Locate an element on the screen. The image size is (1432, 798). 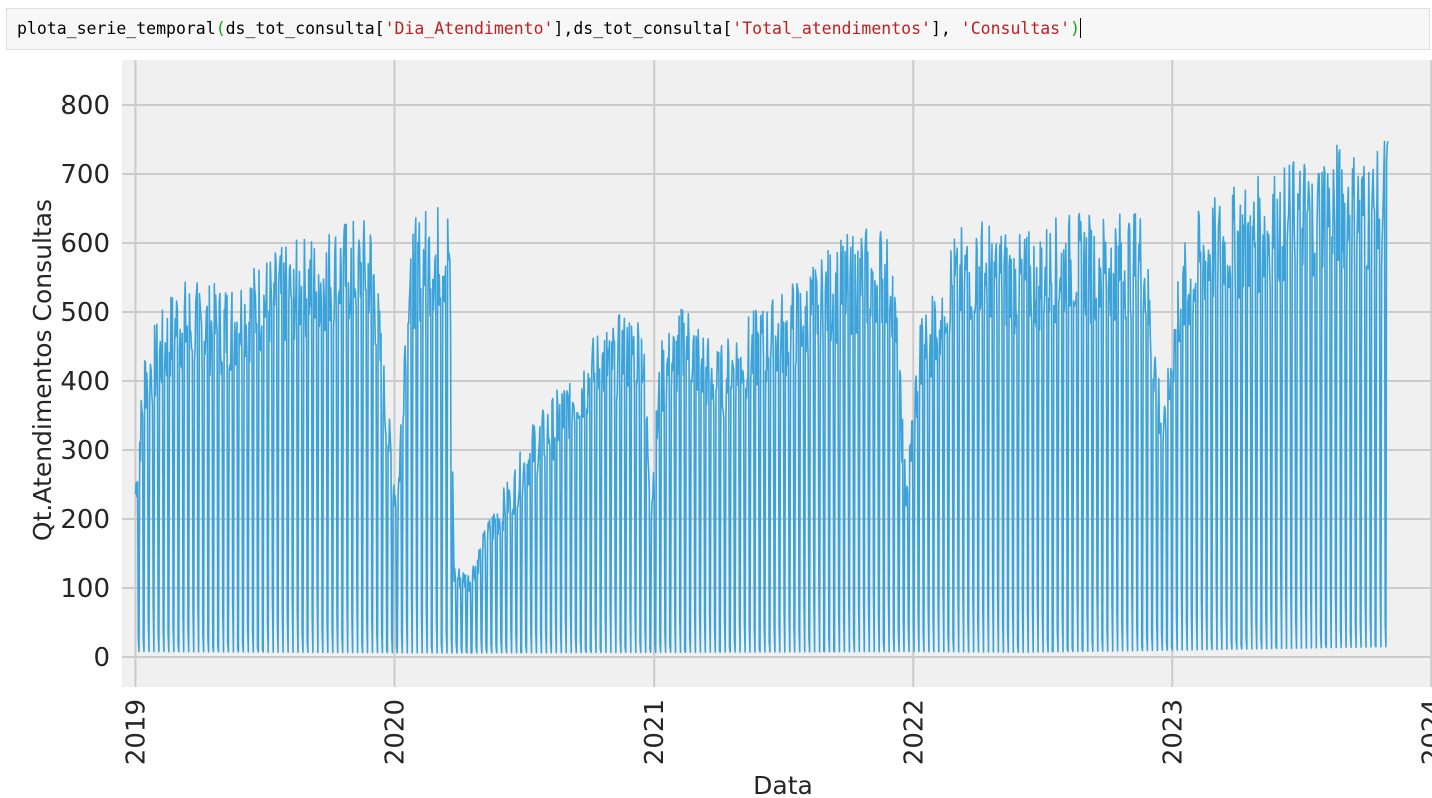
code-token-string: 'Consultas' is located at coordinates (1015, 28).